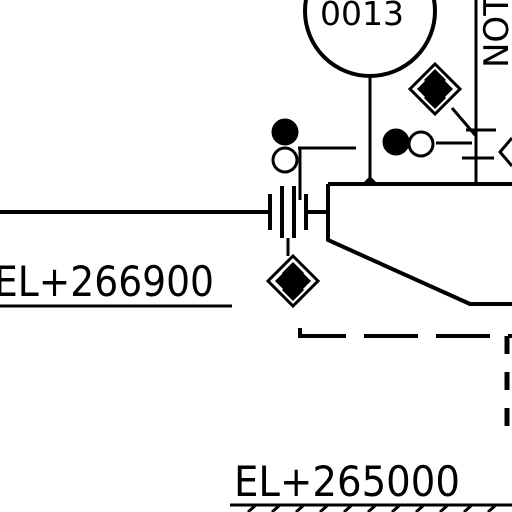 This screenshot has width=512, height=512. I want to click on elevation-upper-label: EL+266900, so click(107, 281).